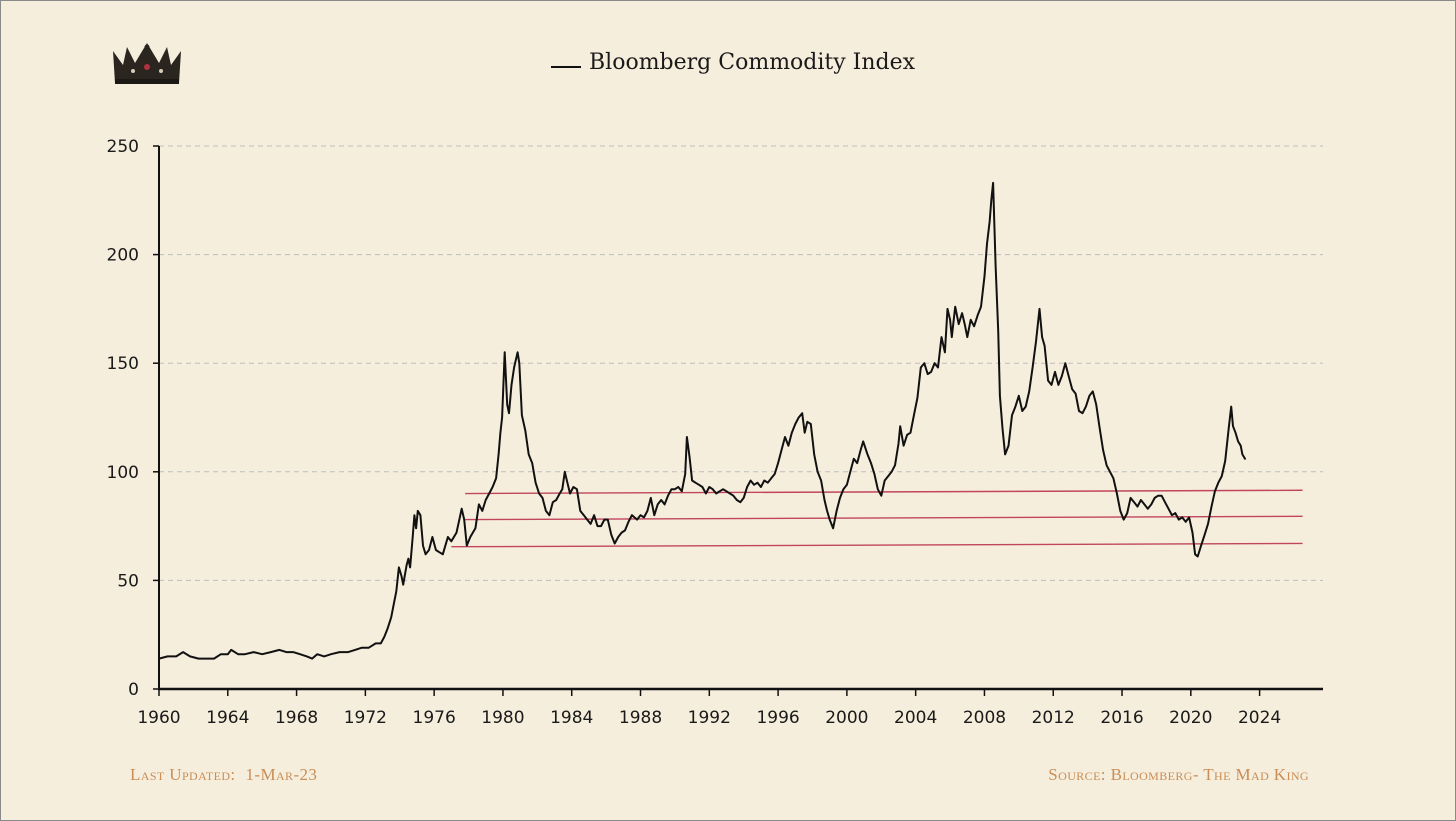 The width and height of the screenshot is (1456, 821). What do you see at coordinates (709, 718) in the screenshot?
I see `x-tick-label: 1992` at bounding box center [709, 718].